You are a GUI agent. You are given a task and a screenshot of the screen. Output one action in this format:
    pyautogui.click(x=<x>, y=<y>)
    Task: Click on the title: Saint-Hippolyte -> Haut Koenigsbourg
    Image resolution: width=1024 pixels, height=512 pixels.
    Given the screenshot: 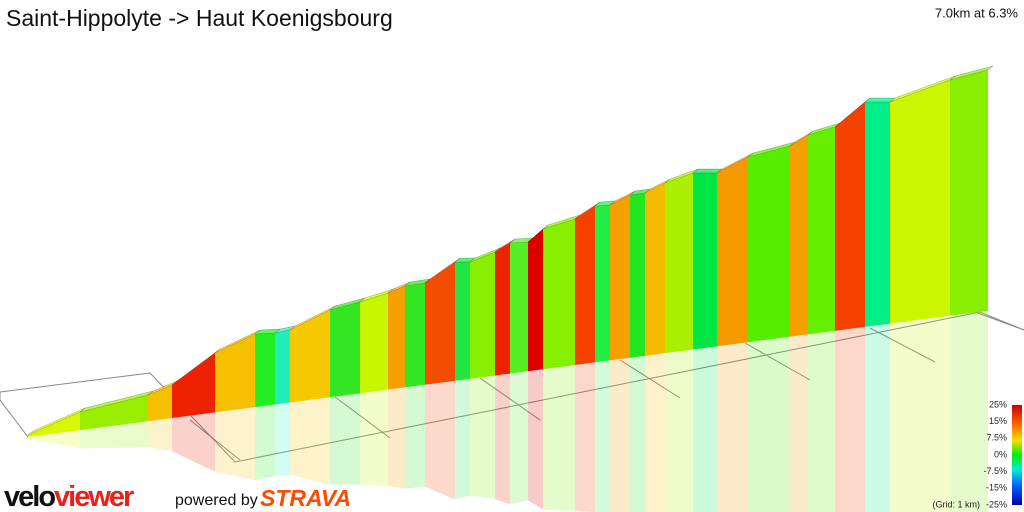 What is the action you would take?
    pyautogui.click(x=199, y=18)
    